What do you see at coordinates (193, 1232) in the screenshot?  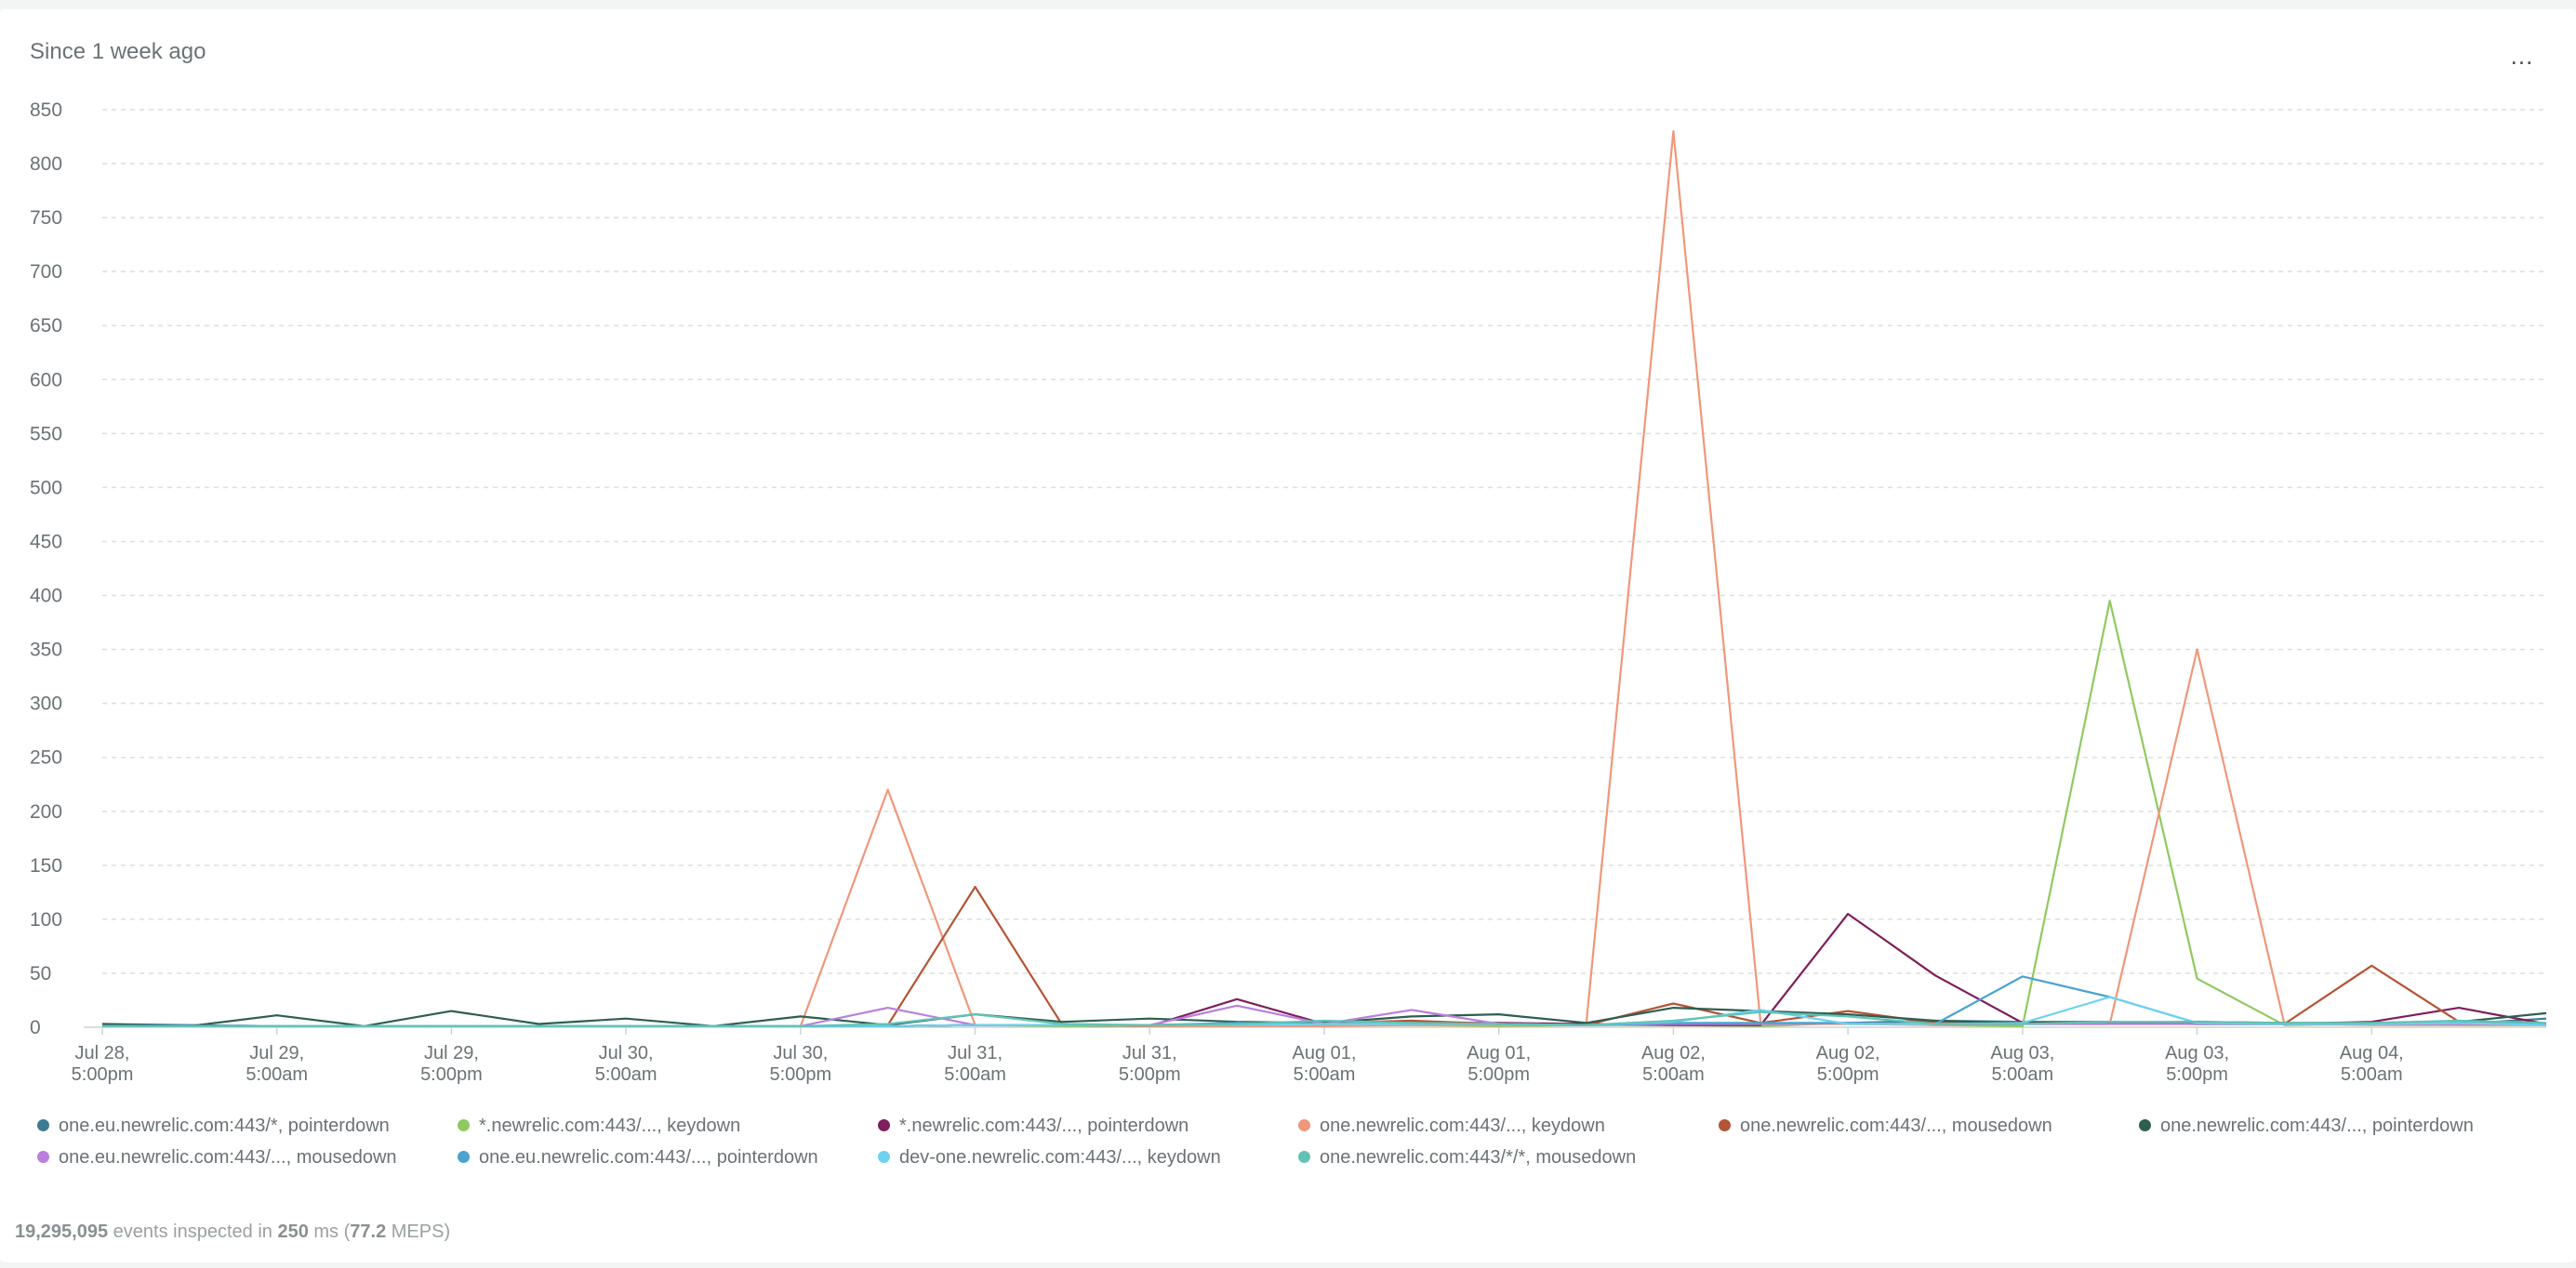 I see `events-text: events inspected in` at bounding box center [193, 1232].